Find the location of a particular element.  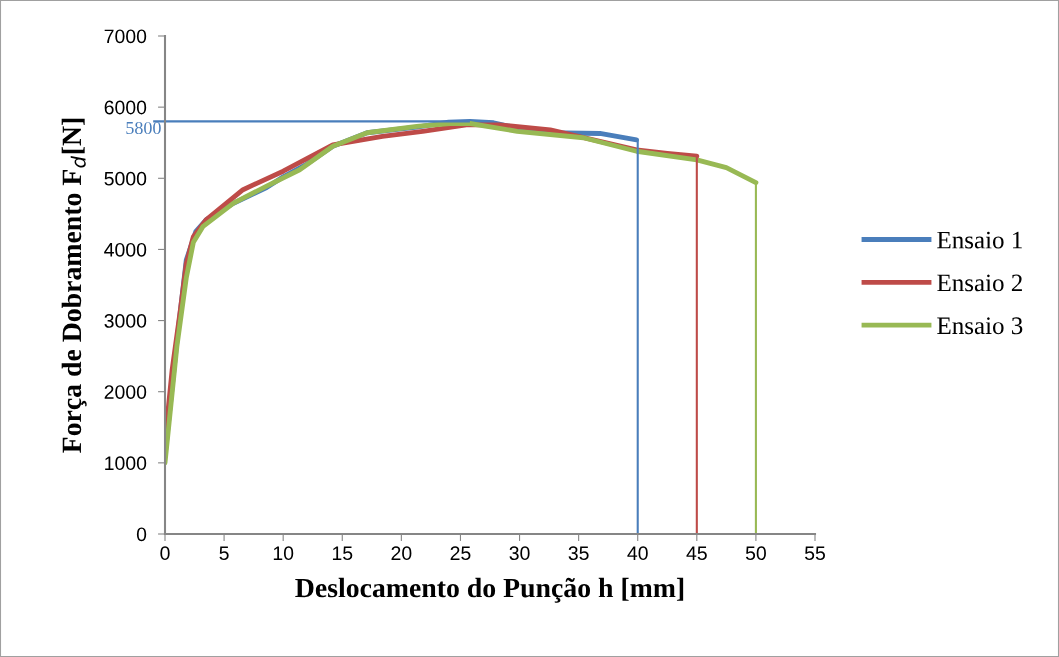

y-tick-label: 5000 is located at coordinates (125, 178).